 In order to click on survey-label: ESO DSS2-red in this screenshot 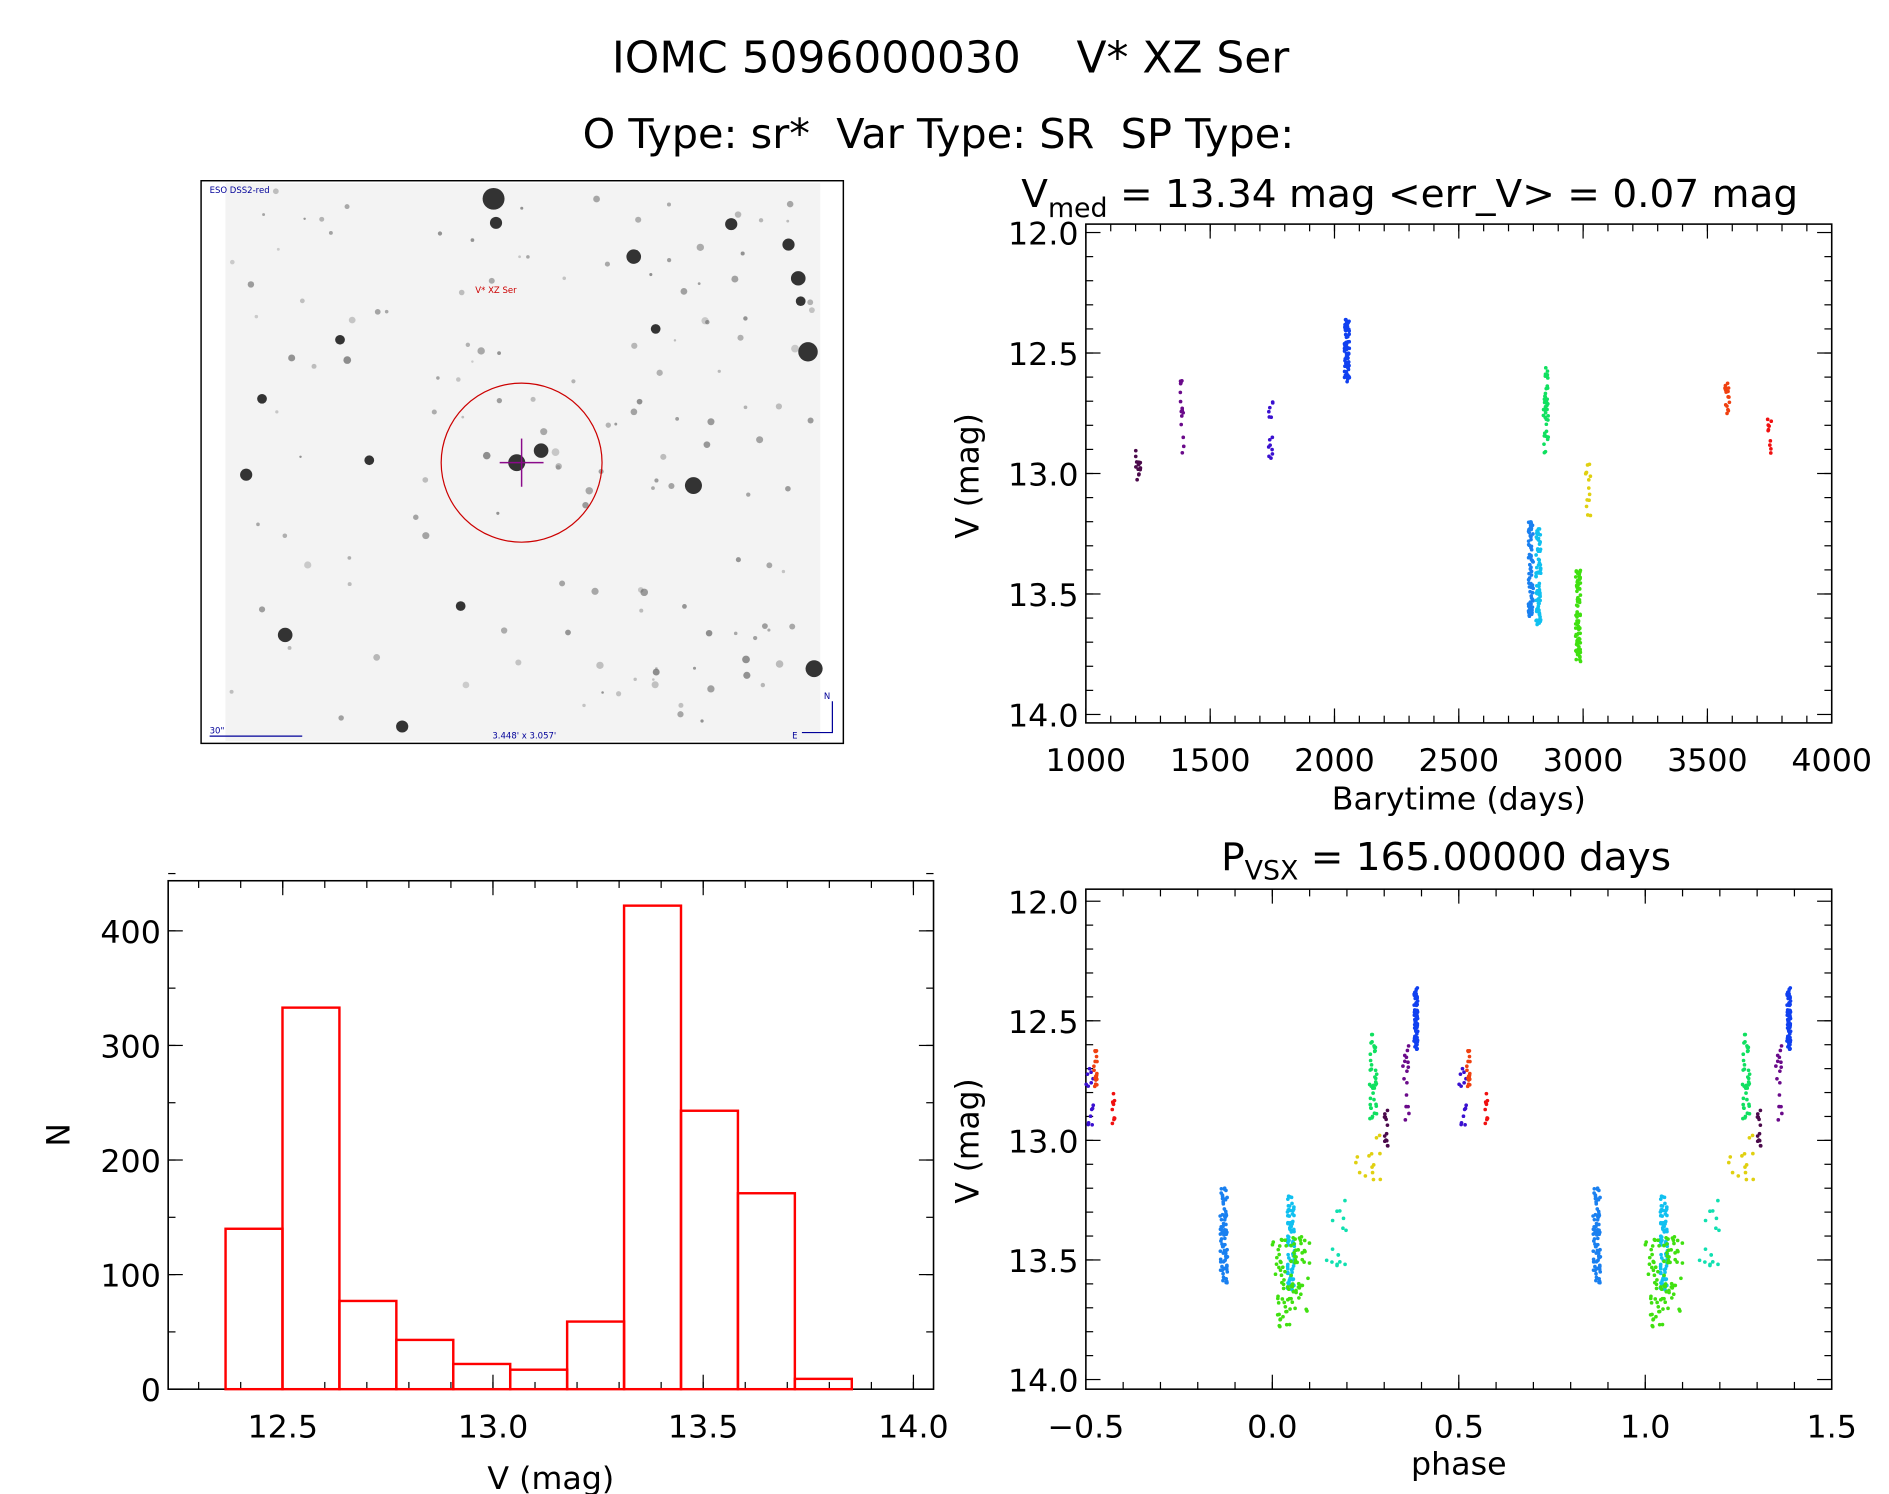, I will do `click(240, 190)`.